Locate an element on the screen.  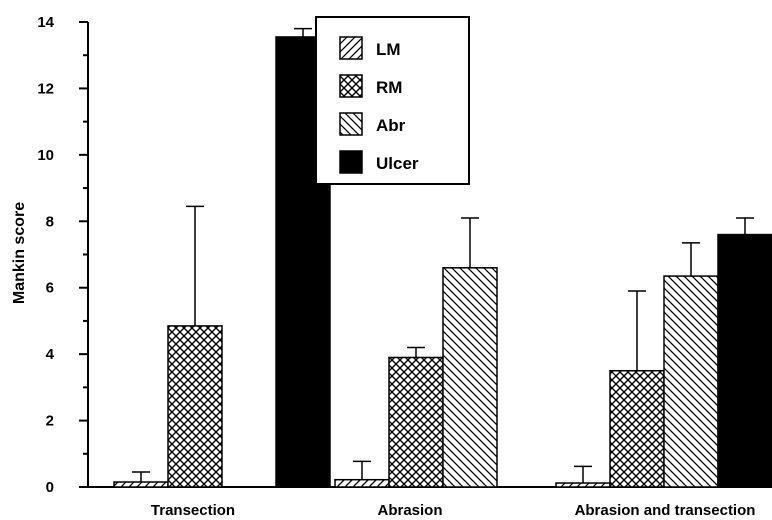
legend: LM RM Abr Ulcer is located at coordinates (392, 100).